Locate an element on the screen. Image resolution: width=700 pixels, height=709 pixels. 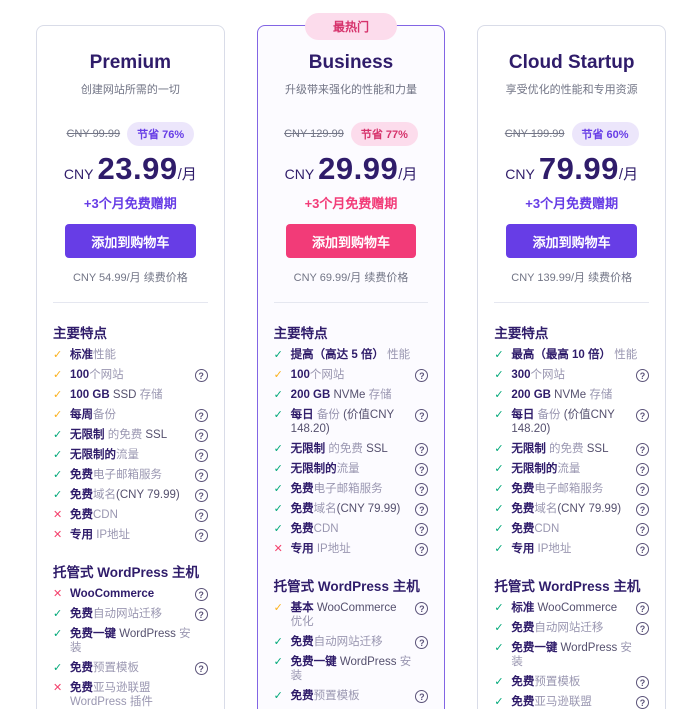
feature-label: 免费亚马逊联盟 WordPress 插件 is located at coordinates (111, 695).